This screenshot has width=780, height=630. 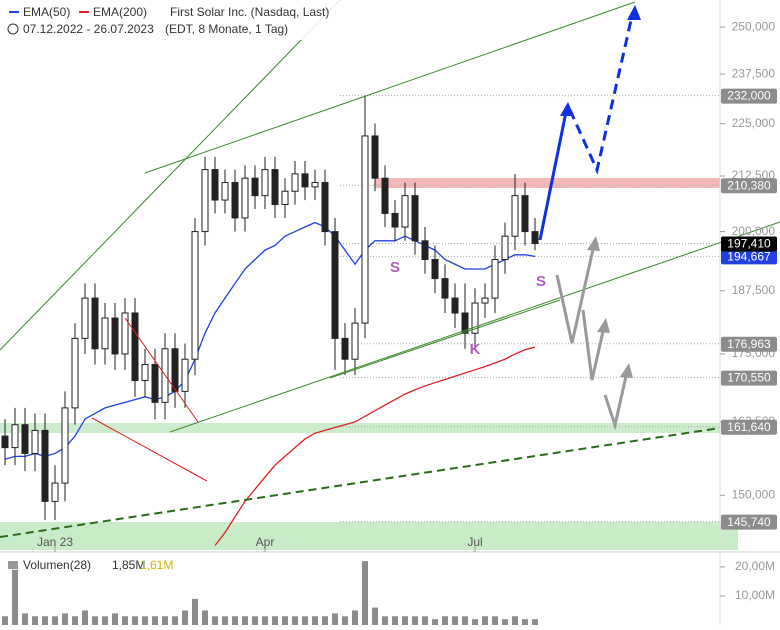 What do you see at coordinates (749, 378) in the screenshot?
I see `level-label: 170,550` at bounding box center [749, 378].